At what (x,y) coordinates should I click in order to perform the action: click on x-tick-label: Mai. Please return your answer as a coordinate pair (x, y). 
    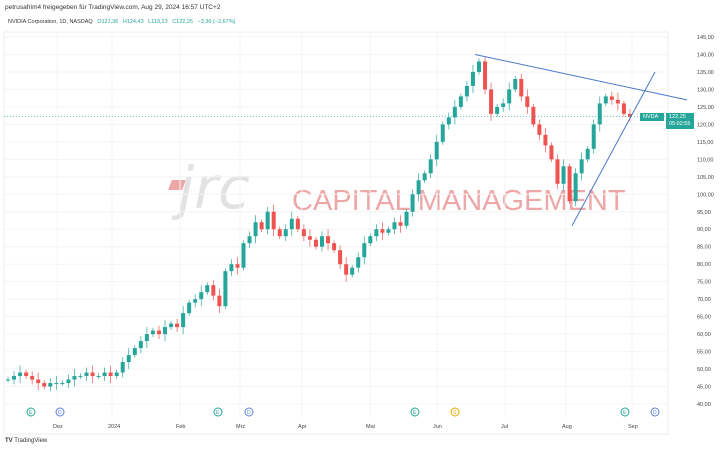
    Looking at the image, I should click on (370, 427).